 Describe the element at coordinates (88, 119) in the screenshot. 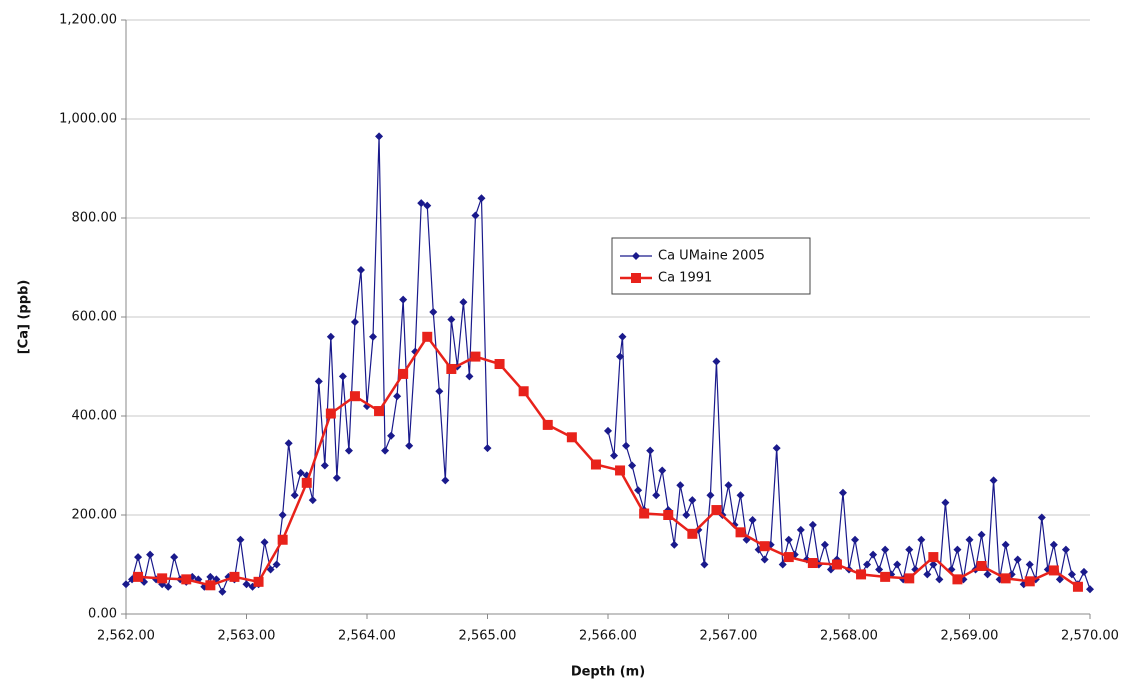

I see `y-tick-label: 1,000.00` at that location.